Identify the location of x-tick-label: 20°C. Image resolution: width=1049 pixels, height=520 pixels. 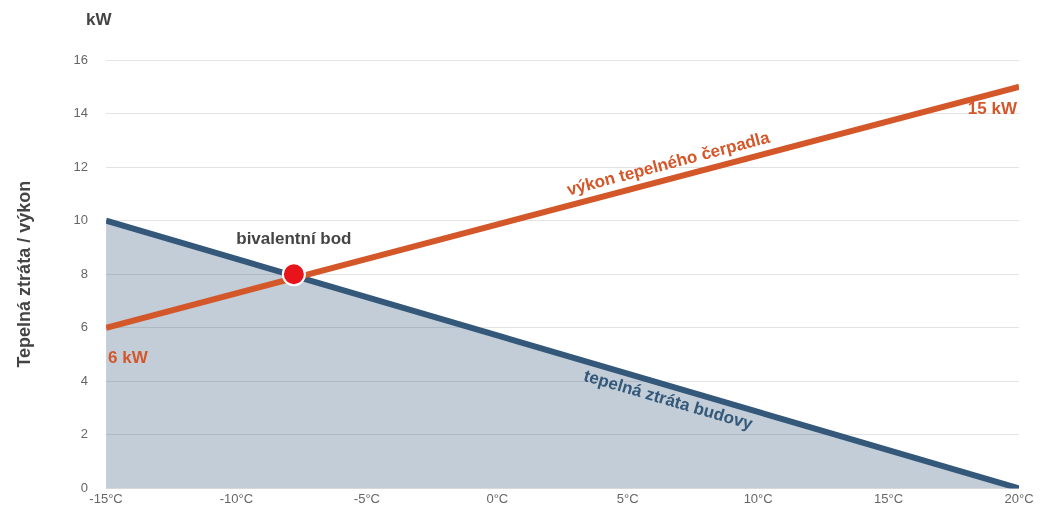
(1019, 498).